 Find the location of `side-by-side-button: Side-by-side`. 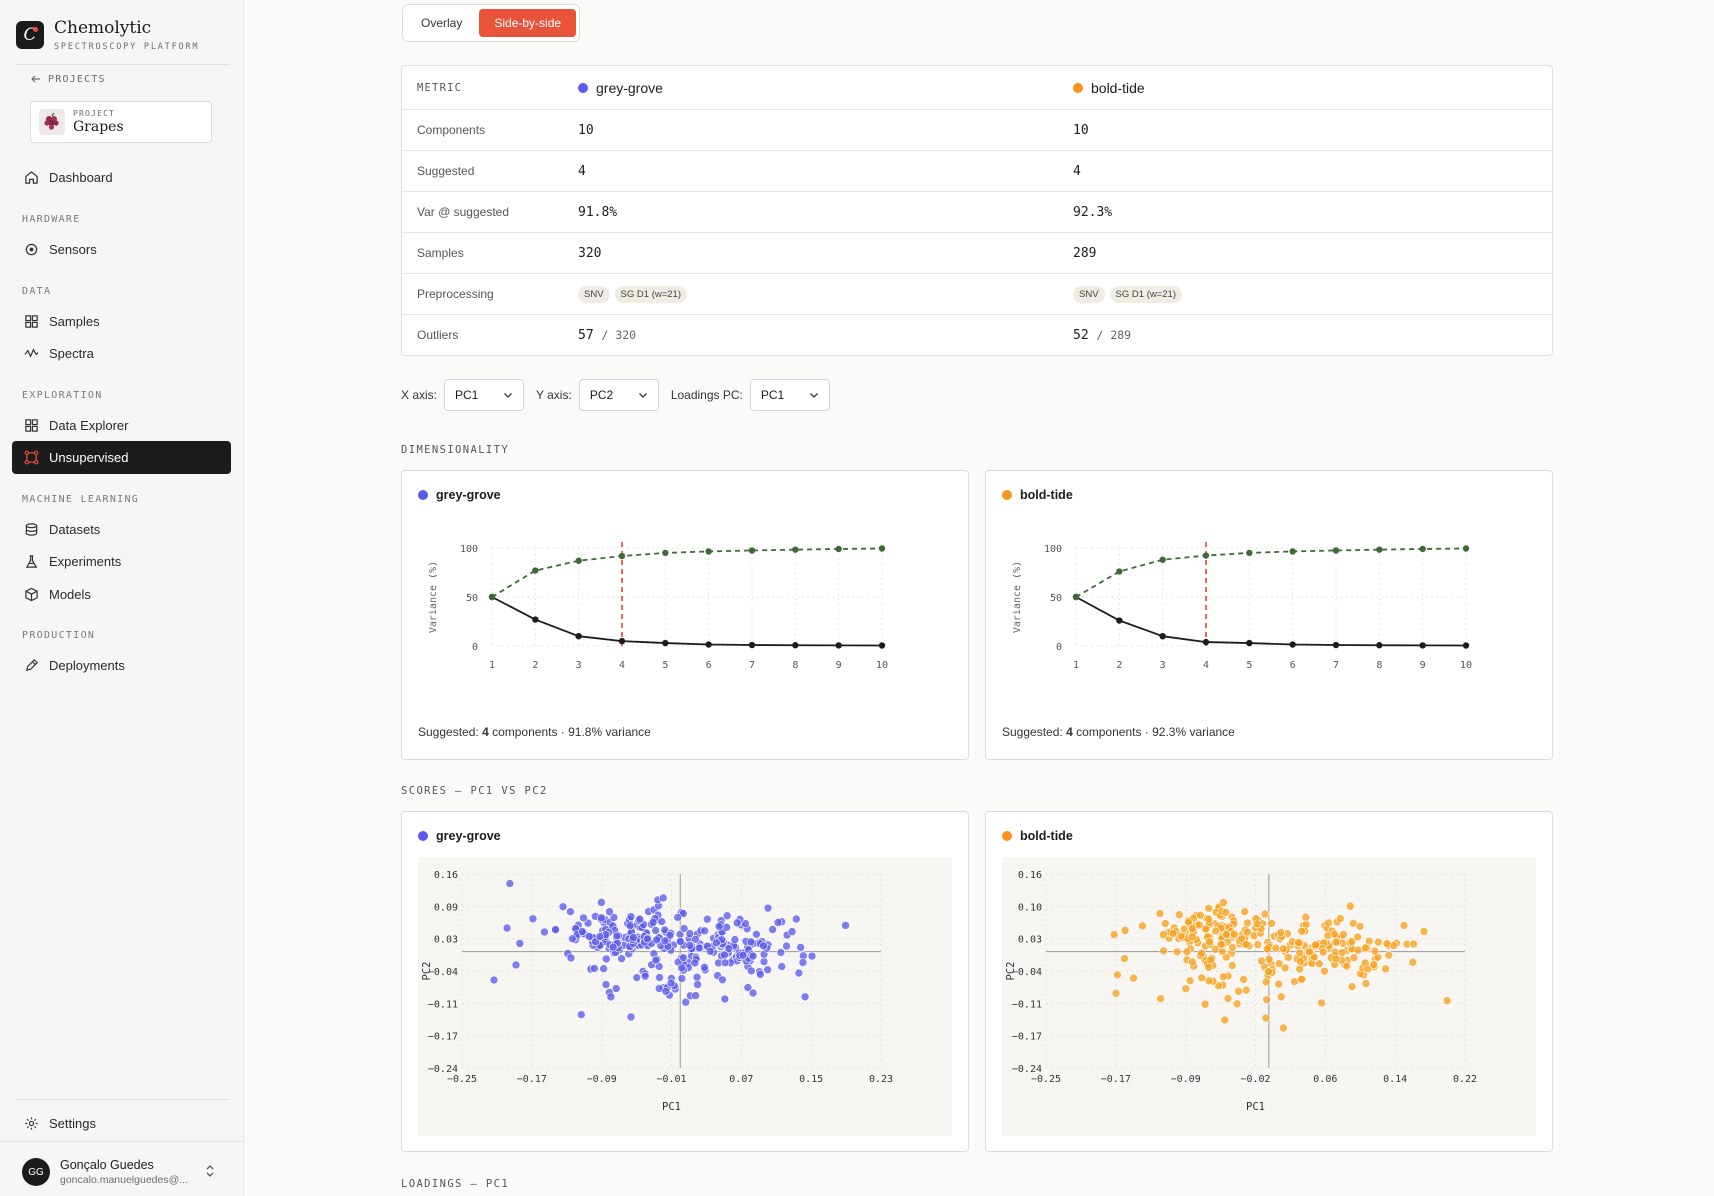

side-by-side-button: Side-by-side is located at coordinates (528, 23).